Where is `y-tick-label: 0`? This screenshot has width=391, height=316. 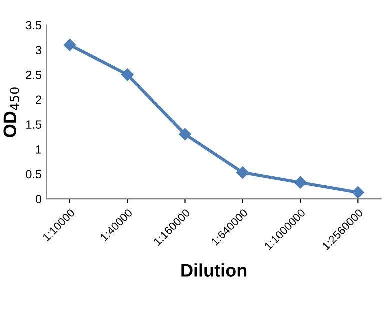
y-tick-label: 0 is located at coordinates (39, 199).